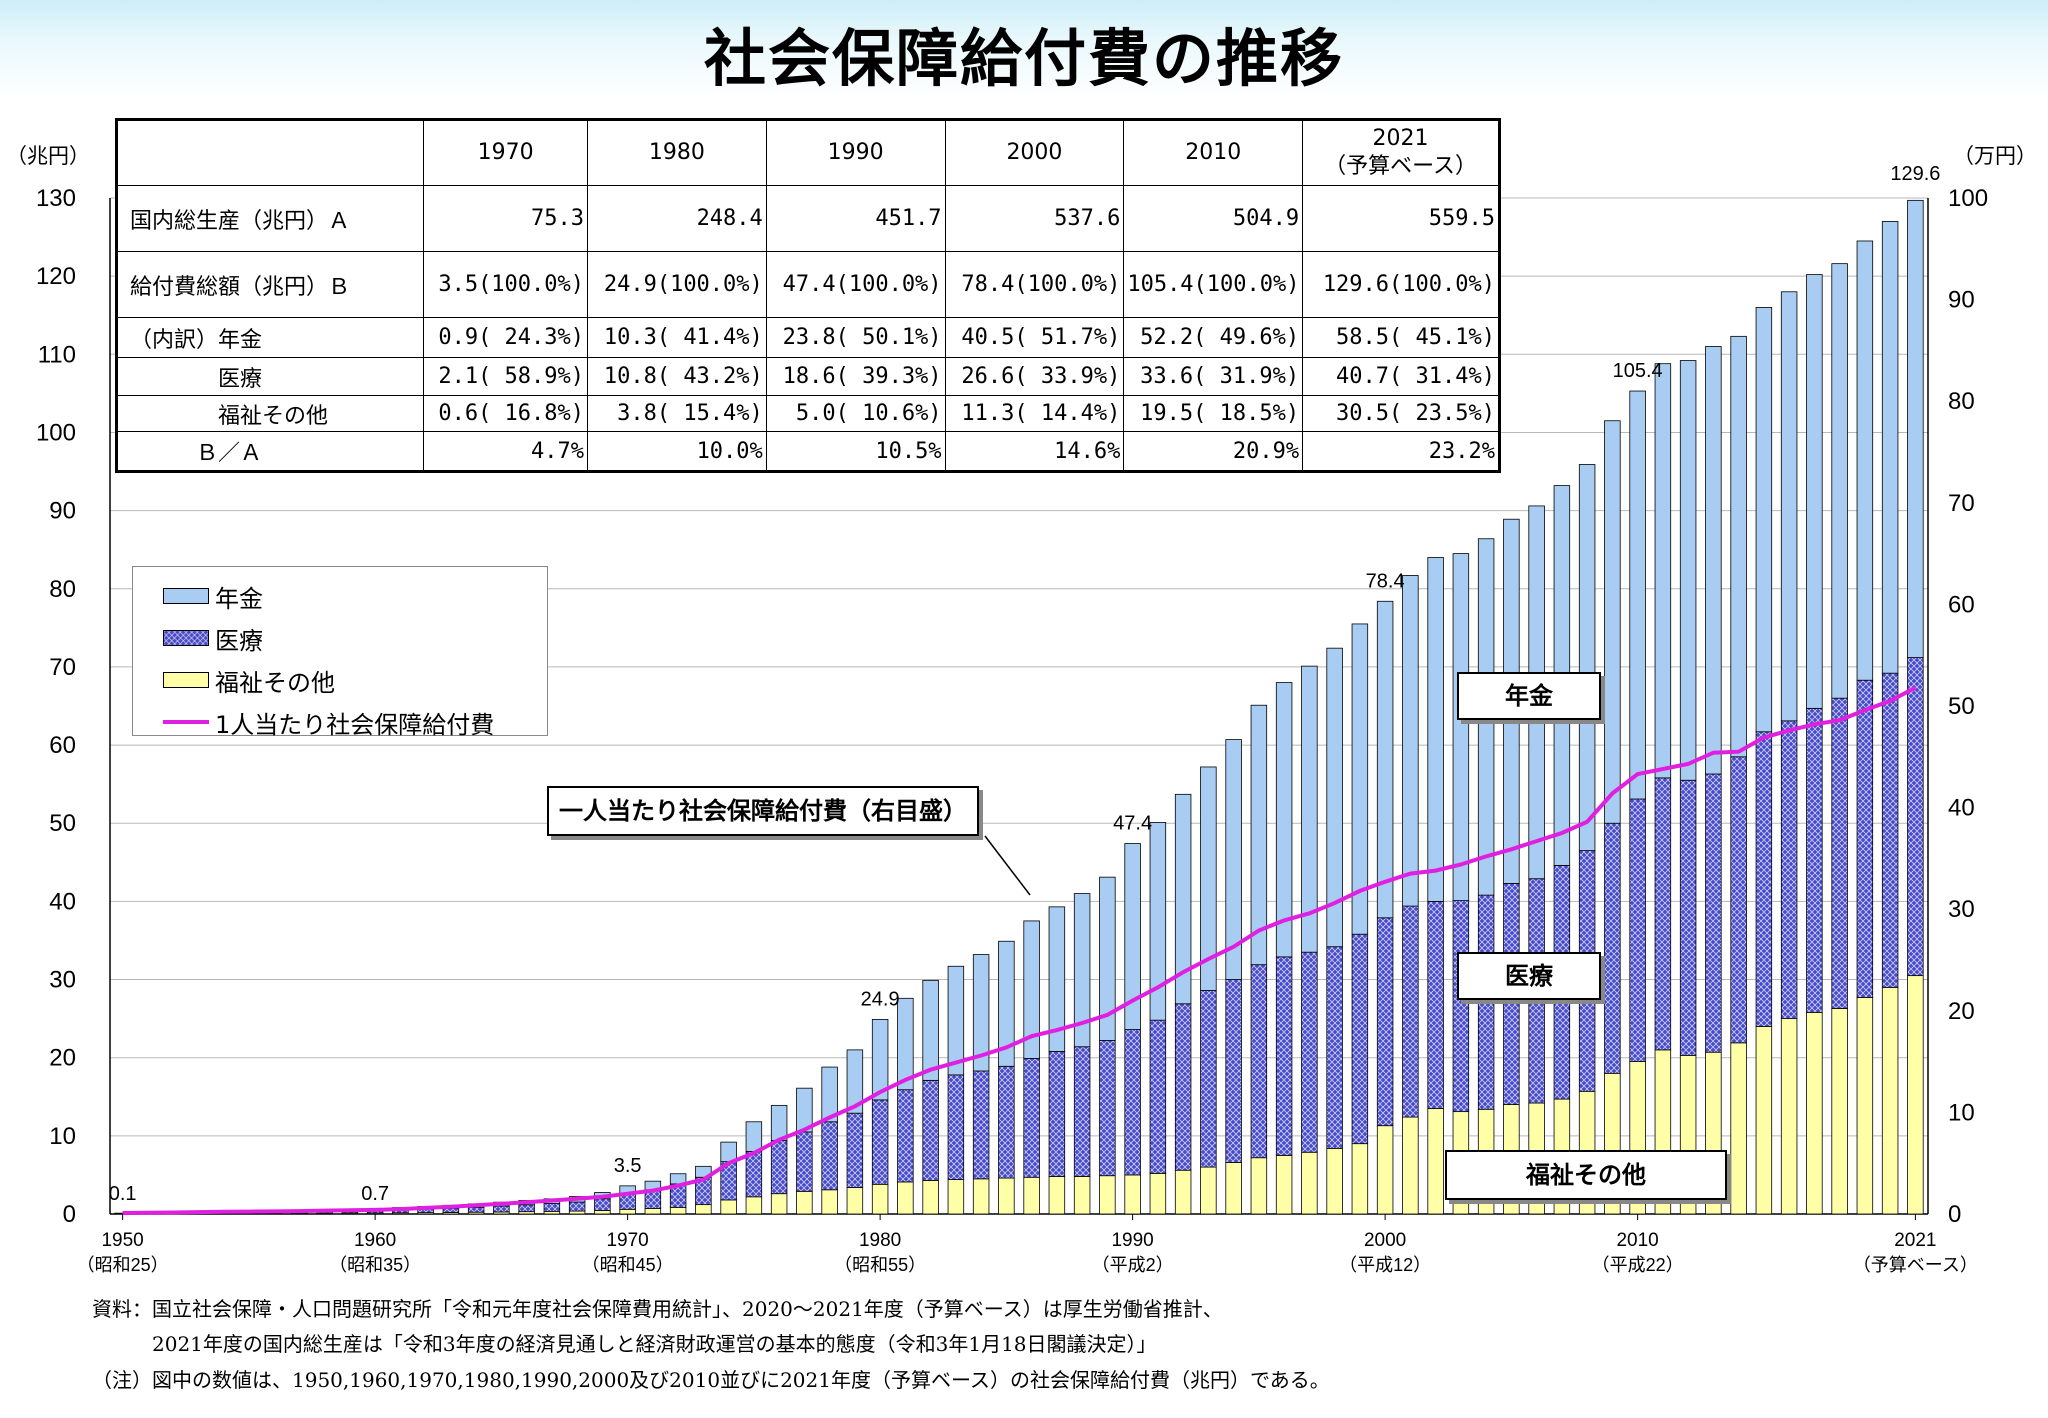 Image resolution: width=2048 pixels, height=1418 pixels. What do you see at coordinates (123, 1194) in the screenshot?
I see `value-annotation: 0.1` at bounding box center [123, 1194].